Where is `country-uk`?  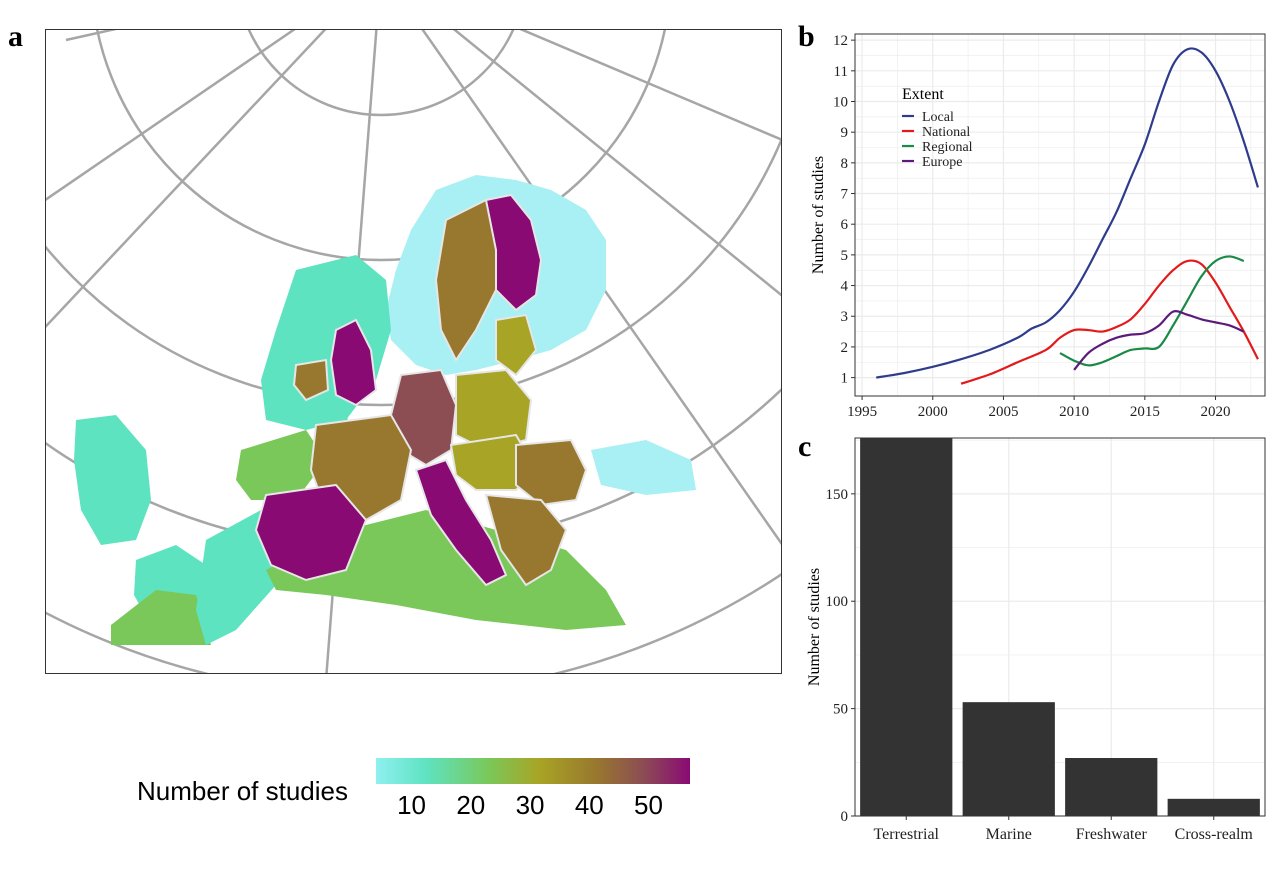
country-uk is located at coordinates (353, 362).